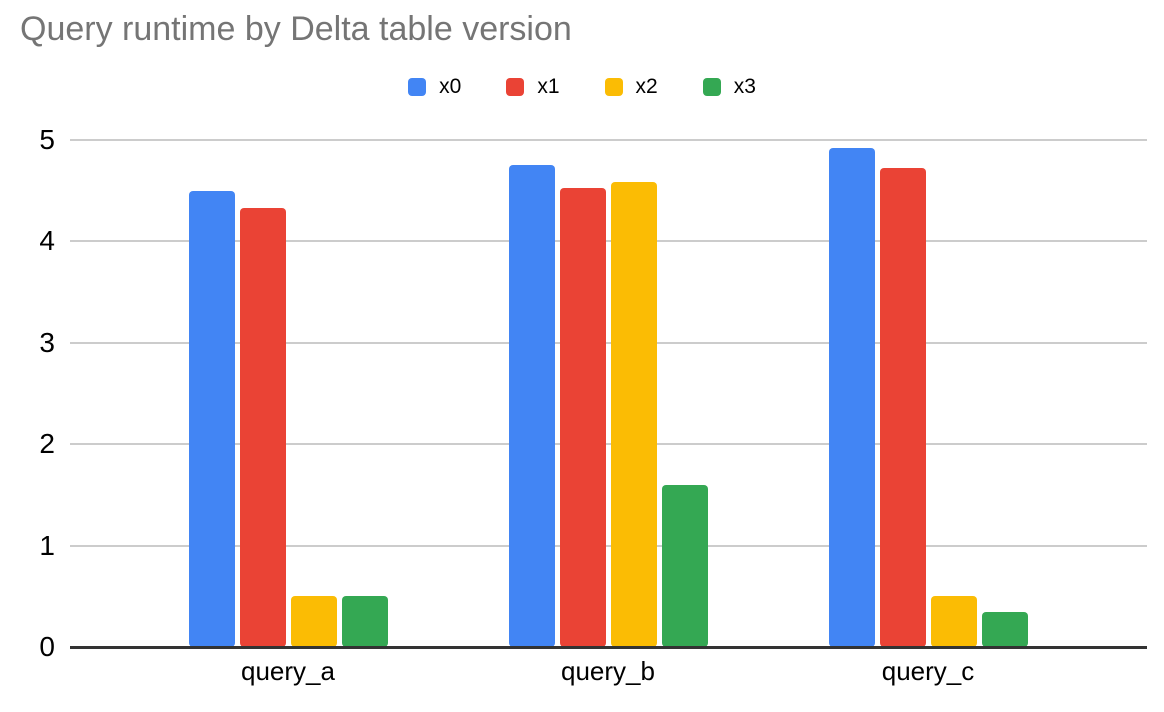 Image resolution: width=1164 pixels, height=712 pixels. What do you see at coordinates (262, 427) in the screenshot?
I see `bar-query_a-x1` at bounding box center [262, 427].